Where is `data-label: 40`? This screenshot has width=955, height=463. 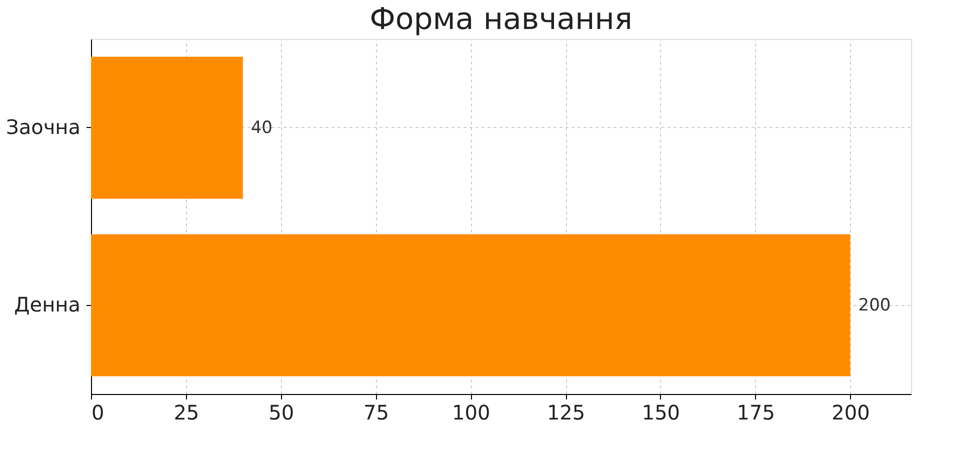
data-label: 40 is located at coordinates (261, 128).